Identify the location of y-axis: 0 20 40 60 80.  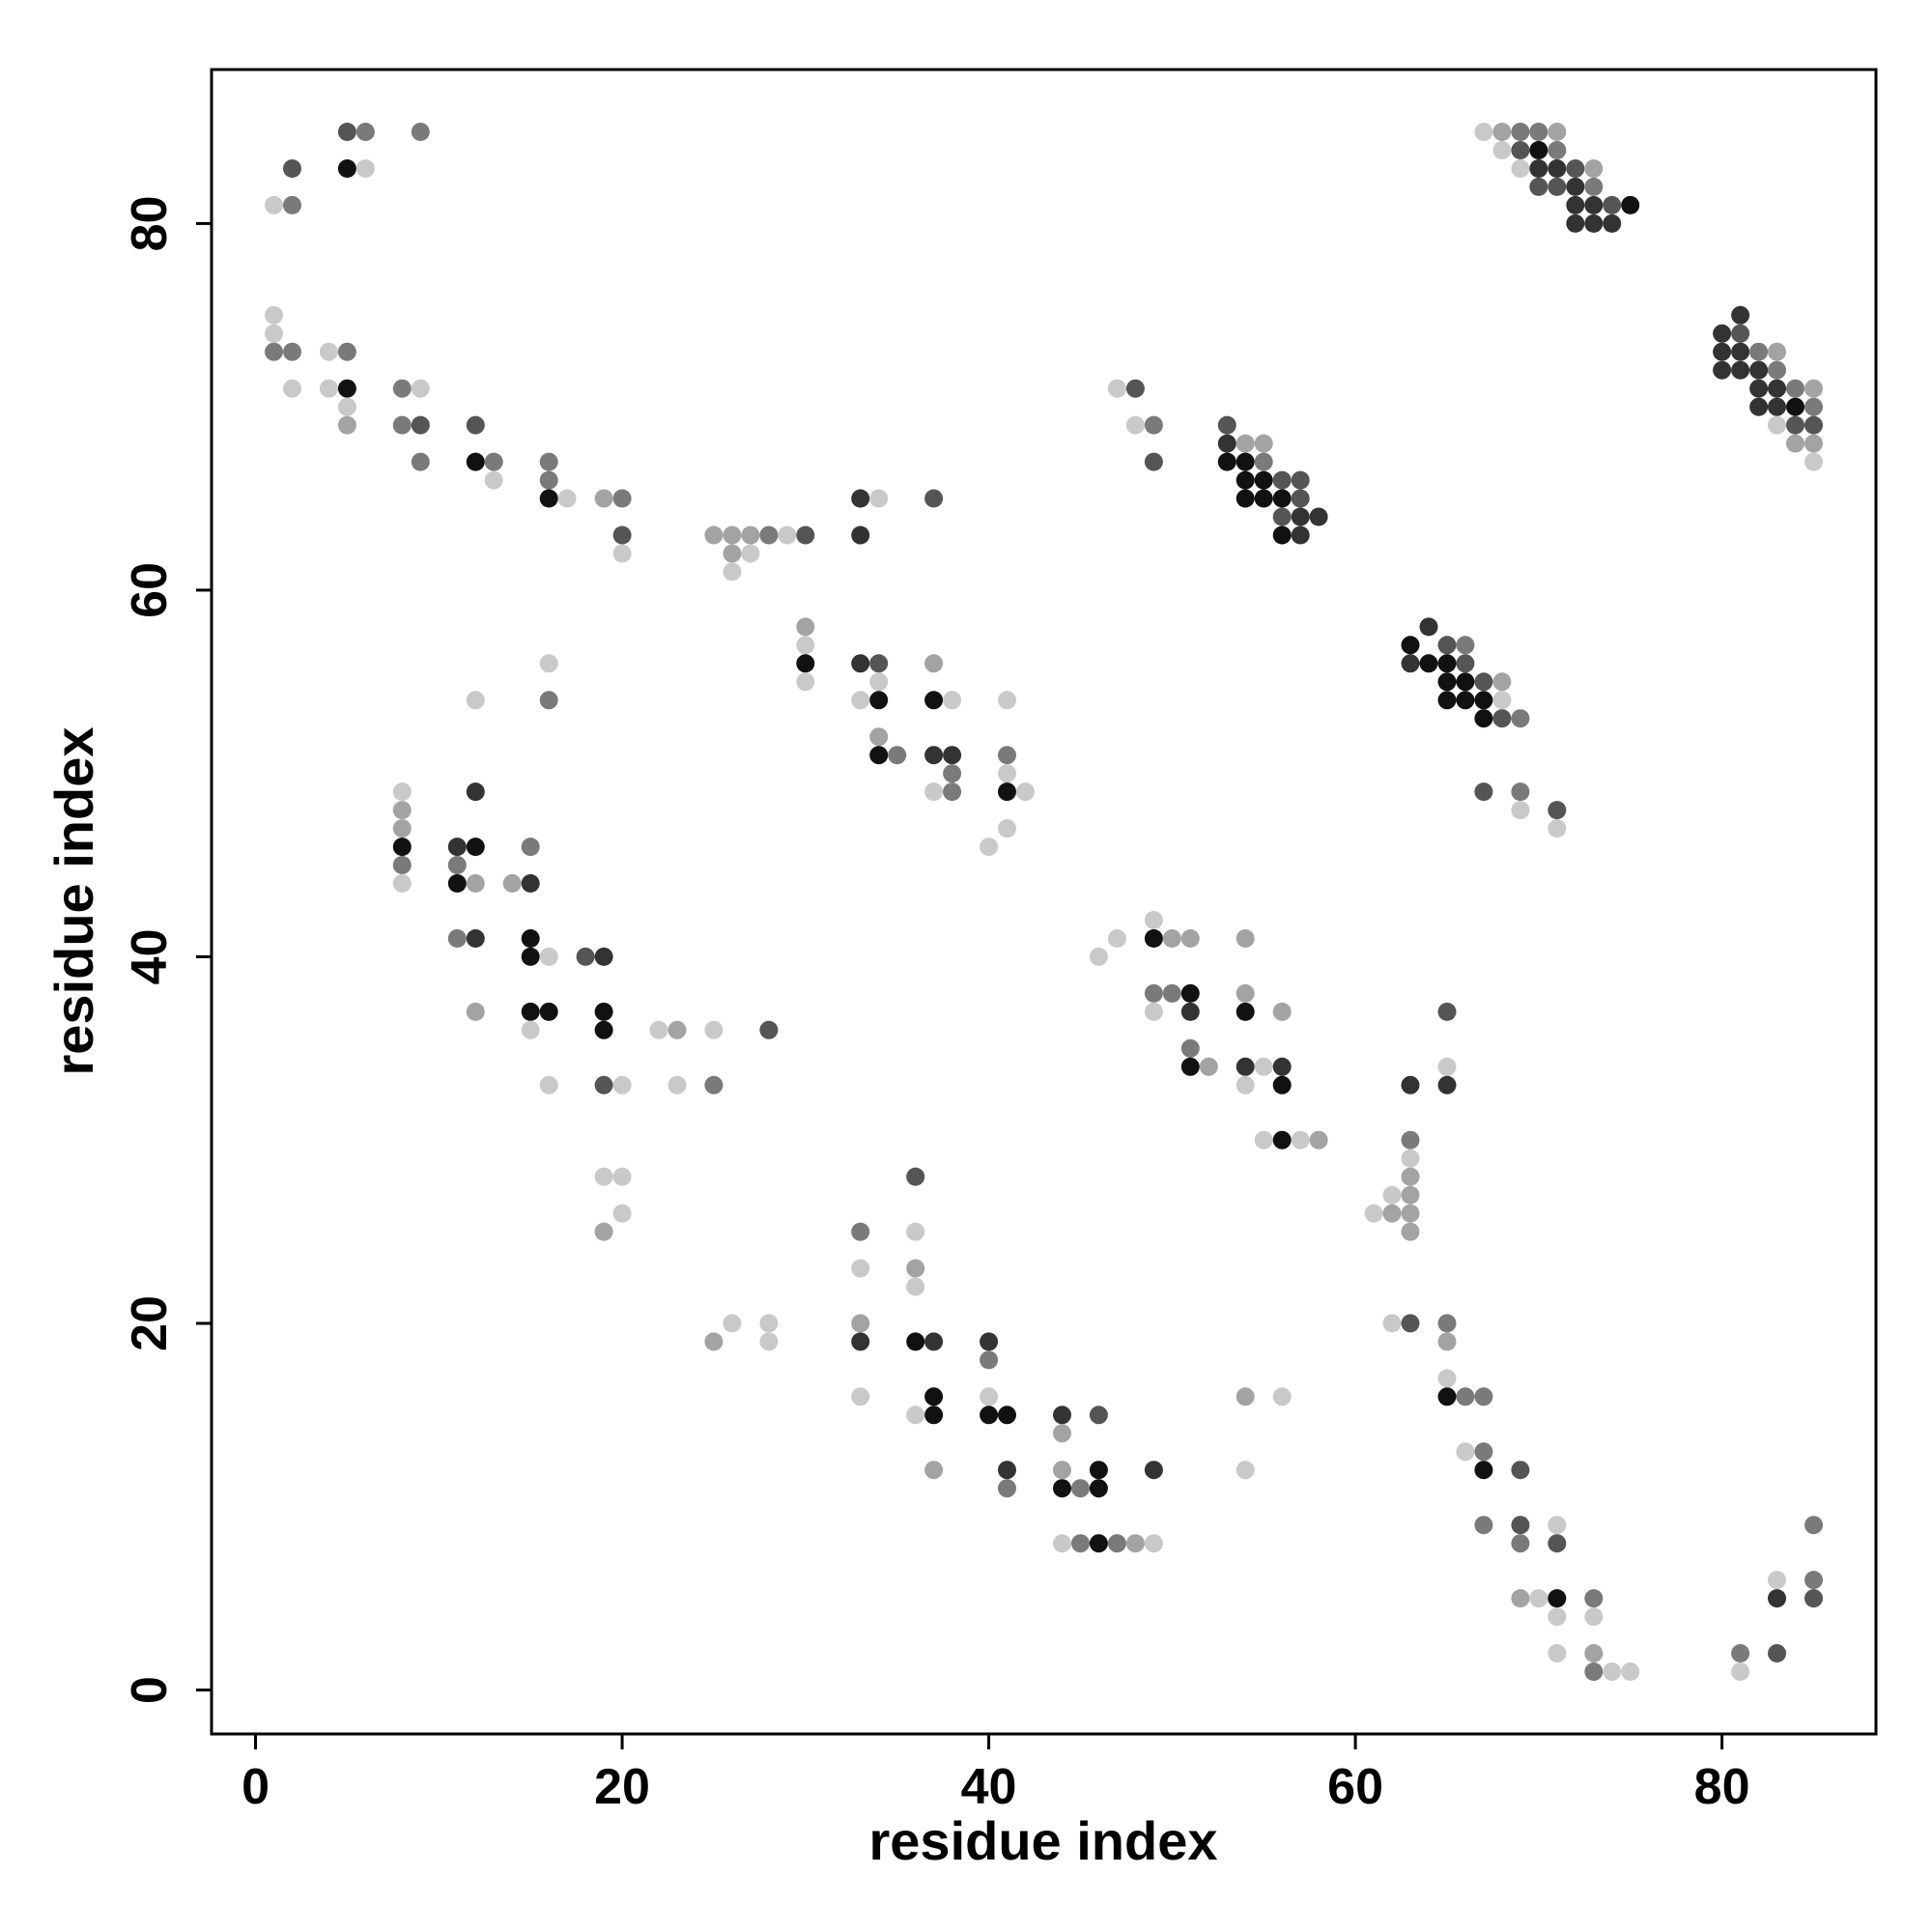
(167, 949).